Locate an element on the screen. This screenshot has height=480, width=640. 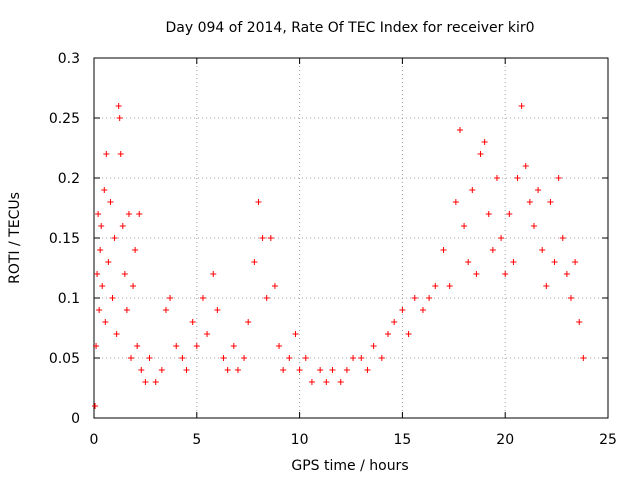
x-tick-label: 20 is located at coordinates (505, 440).